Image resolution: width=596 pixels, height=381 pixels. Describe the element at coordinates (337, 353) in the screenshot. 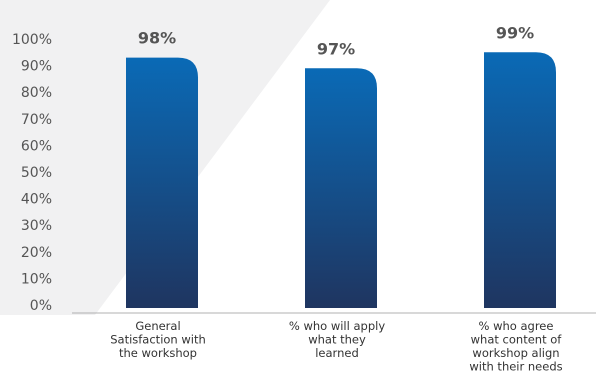

I see `category-label-line: learned` at that location.